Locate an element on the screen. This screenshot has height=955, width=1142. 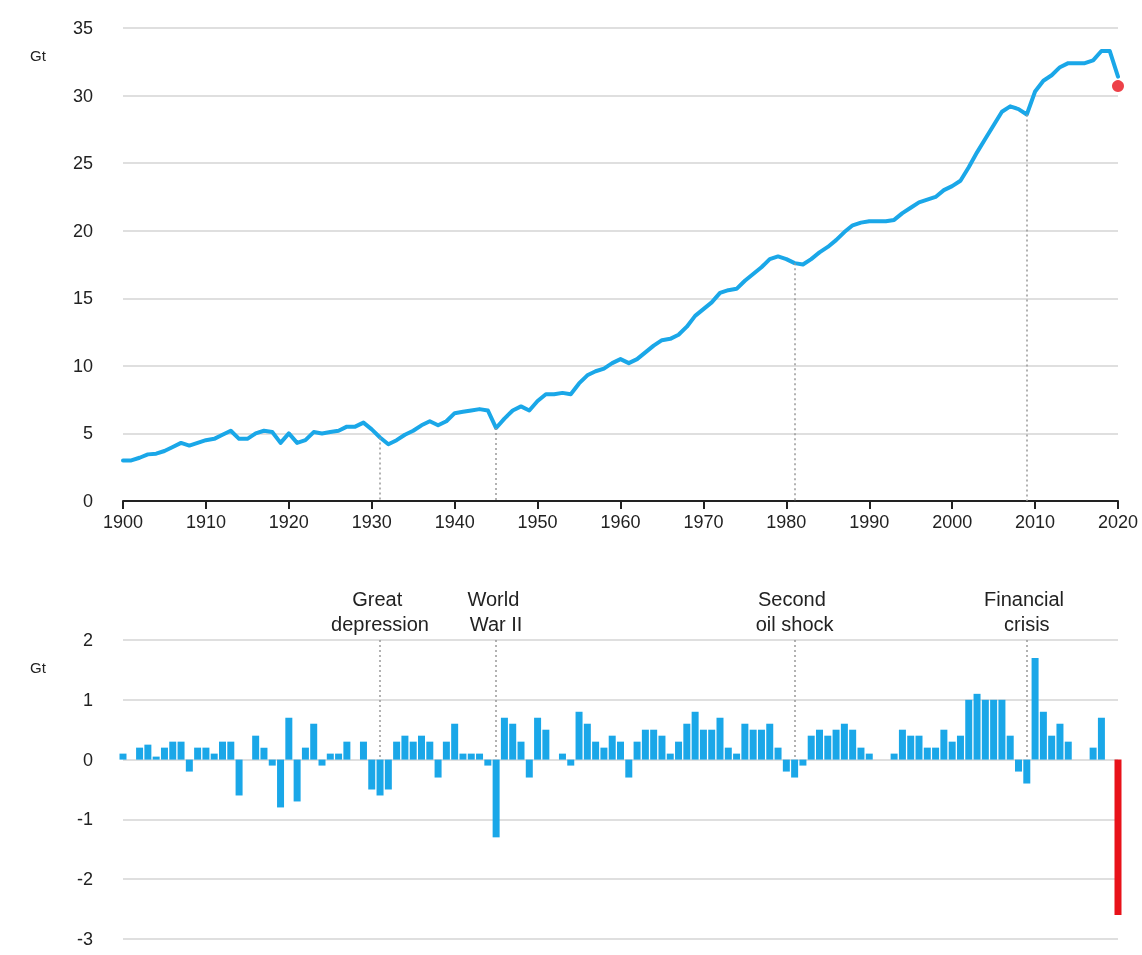
x-tick-label: 1980 is located at coordinates (786, 522).